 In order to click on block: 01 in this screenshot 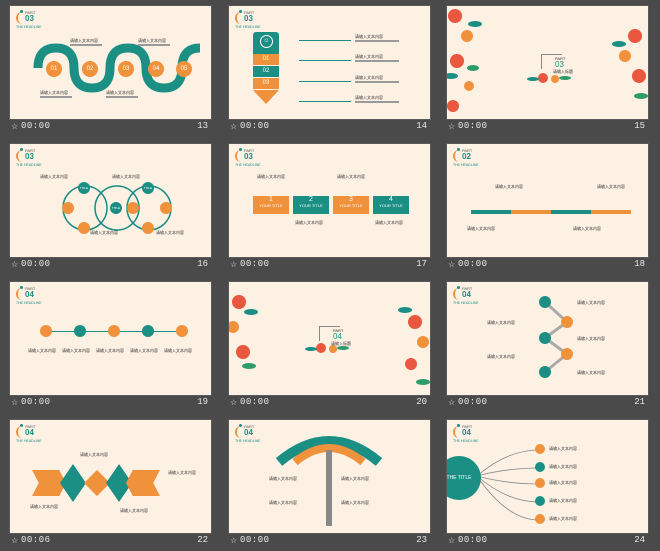, I will do `click(266, 59)`.